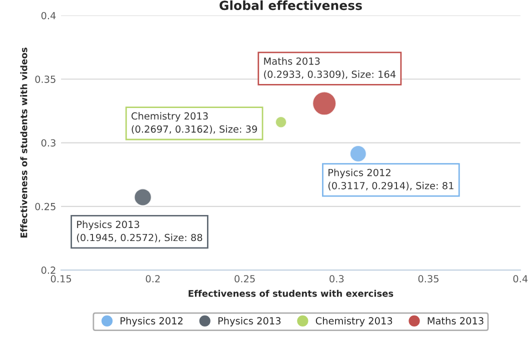  What do you see at coordinates (194, 129) in the screenshot?
I see `data-label: (0.2697, 0.3162), Size: 39` at bounding box center [194, 129].